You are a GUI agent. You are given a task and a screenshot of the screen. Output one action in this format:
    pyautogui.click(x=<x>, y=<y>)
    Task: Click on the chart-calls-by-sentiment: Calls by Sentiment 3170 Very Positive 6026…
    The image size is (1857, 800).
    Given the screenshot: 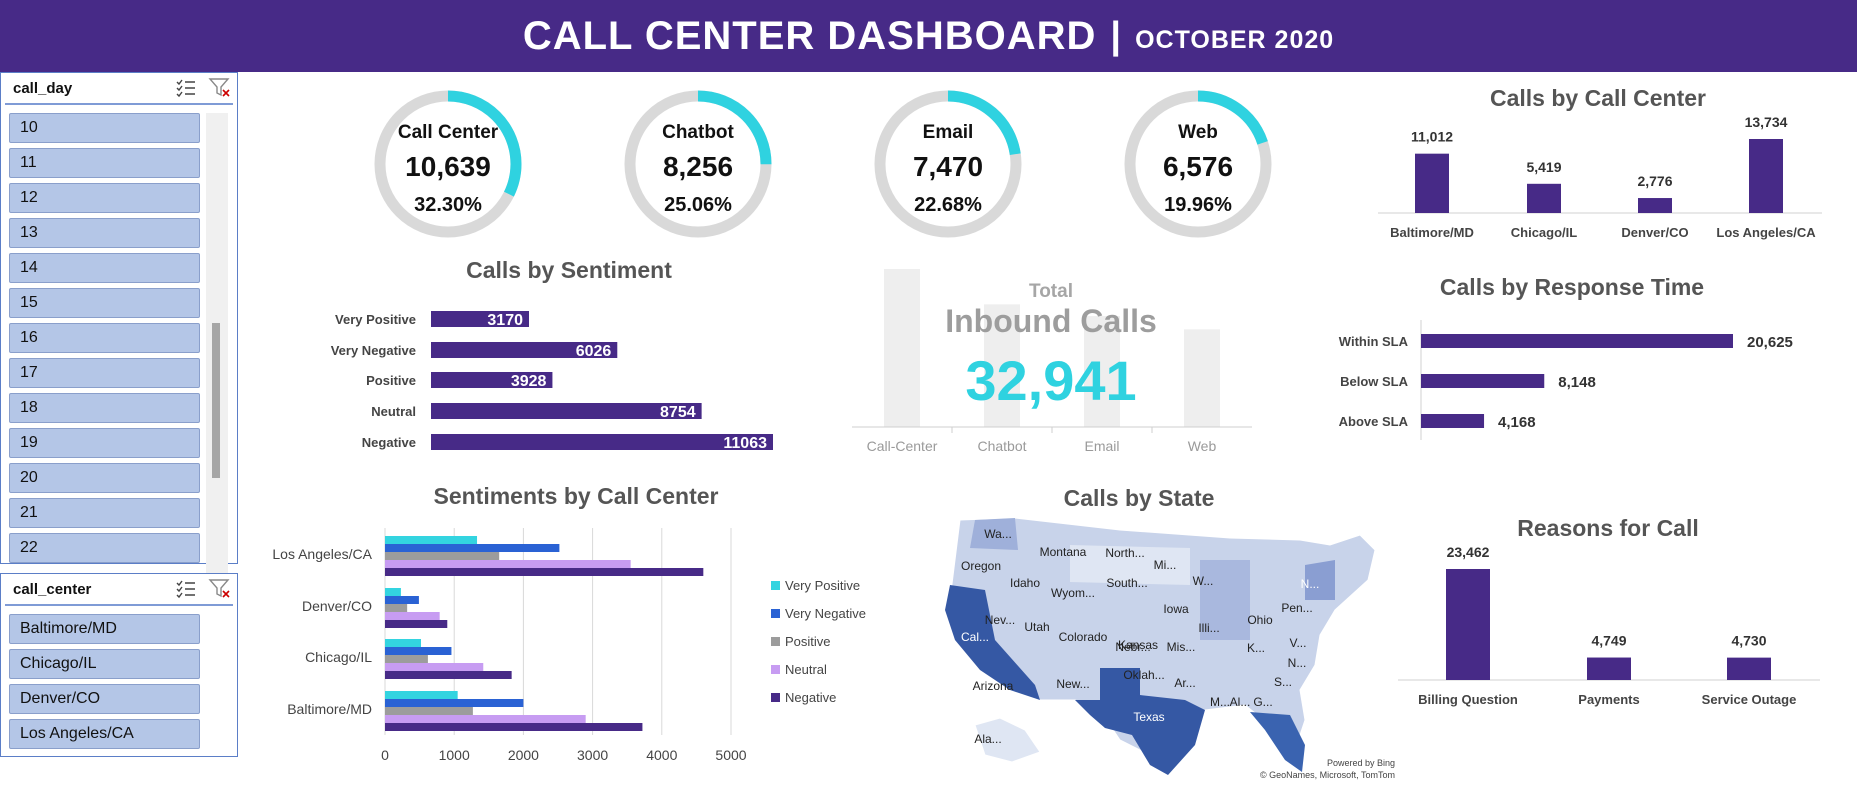 What is the action you would take?
    pyautogui.click(x=552, y=354)
    